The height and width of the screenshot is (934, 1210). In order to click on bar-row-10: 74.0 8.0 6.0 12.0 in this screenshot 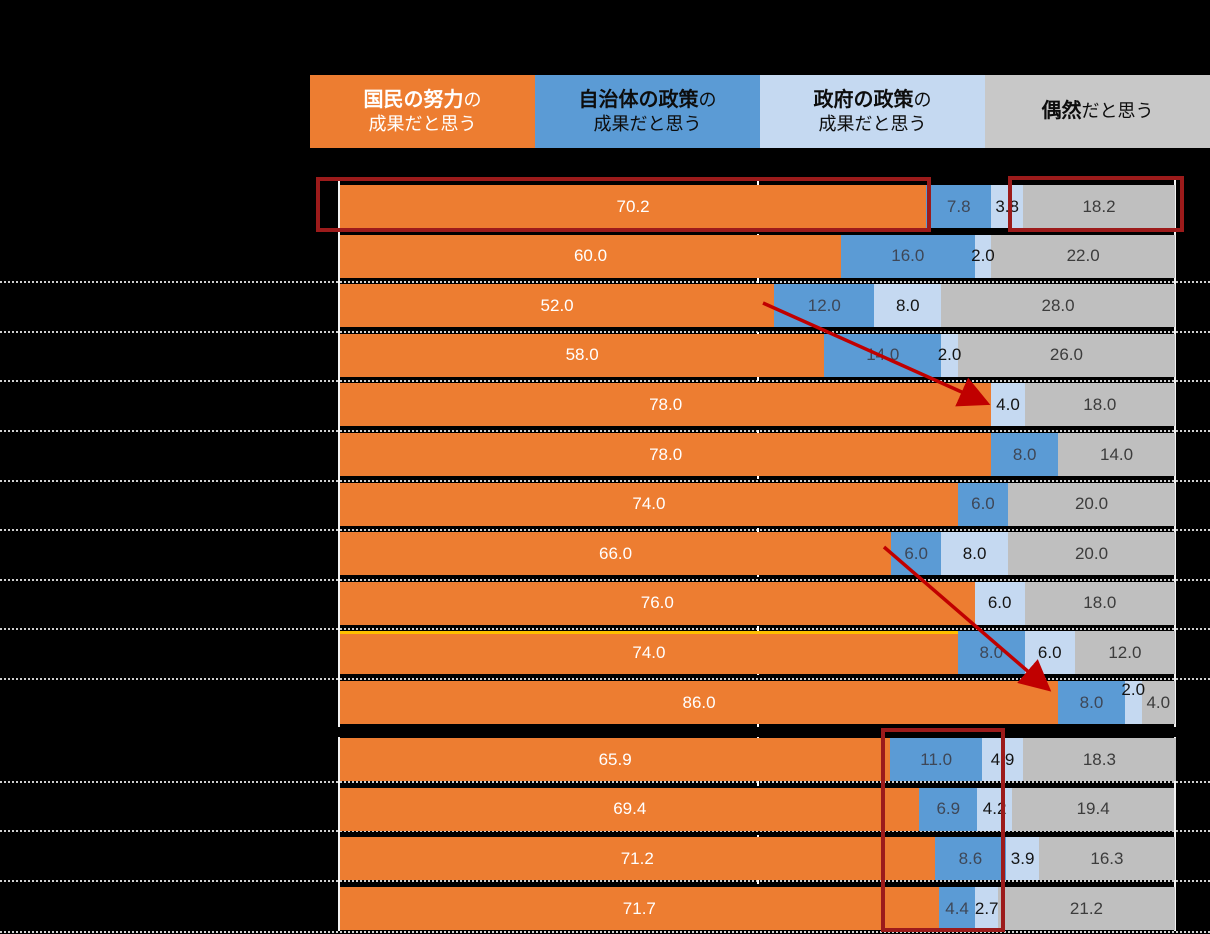, I will do `click(757, 653)`.